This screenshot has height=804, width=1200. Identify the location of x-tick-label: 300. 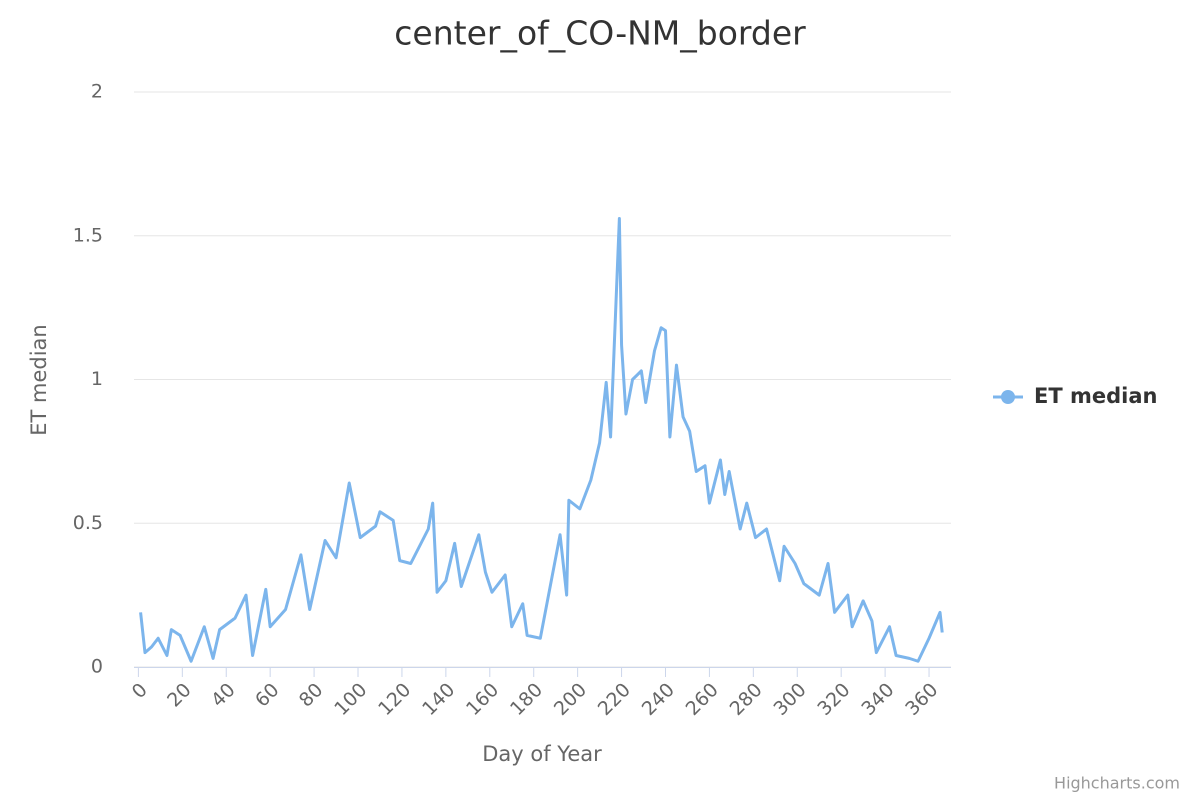
(789, 699).